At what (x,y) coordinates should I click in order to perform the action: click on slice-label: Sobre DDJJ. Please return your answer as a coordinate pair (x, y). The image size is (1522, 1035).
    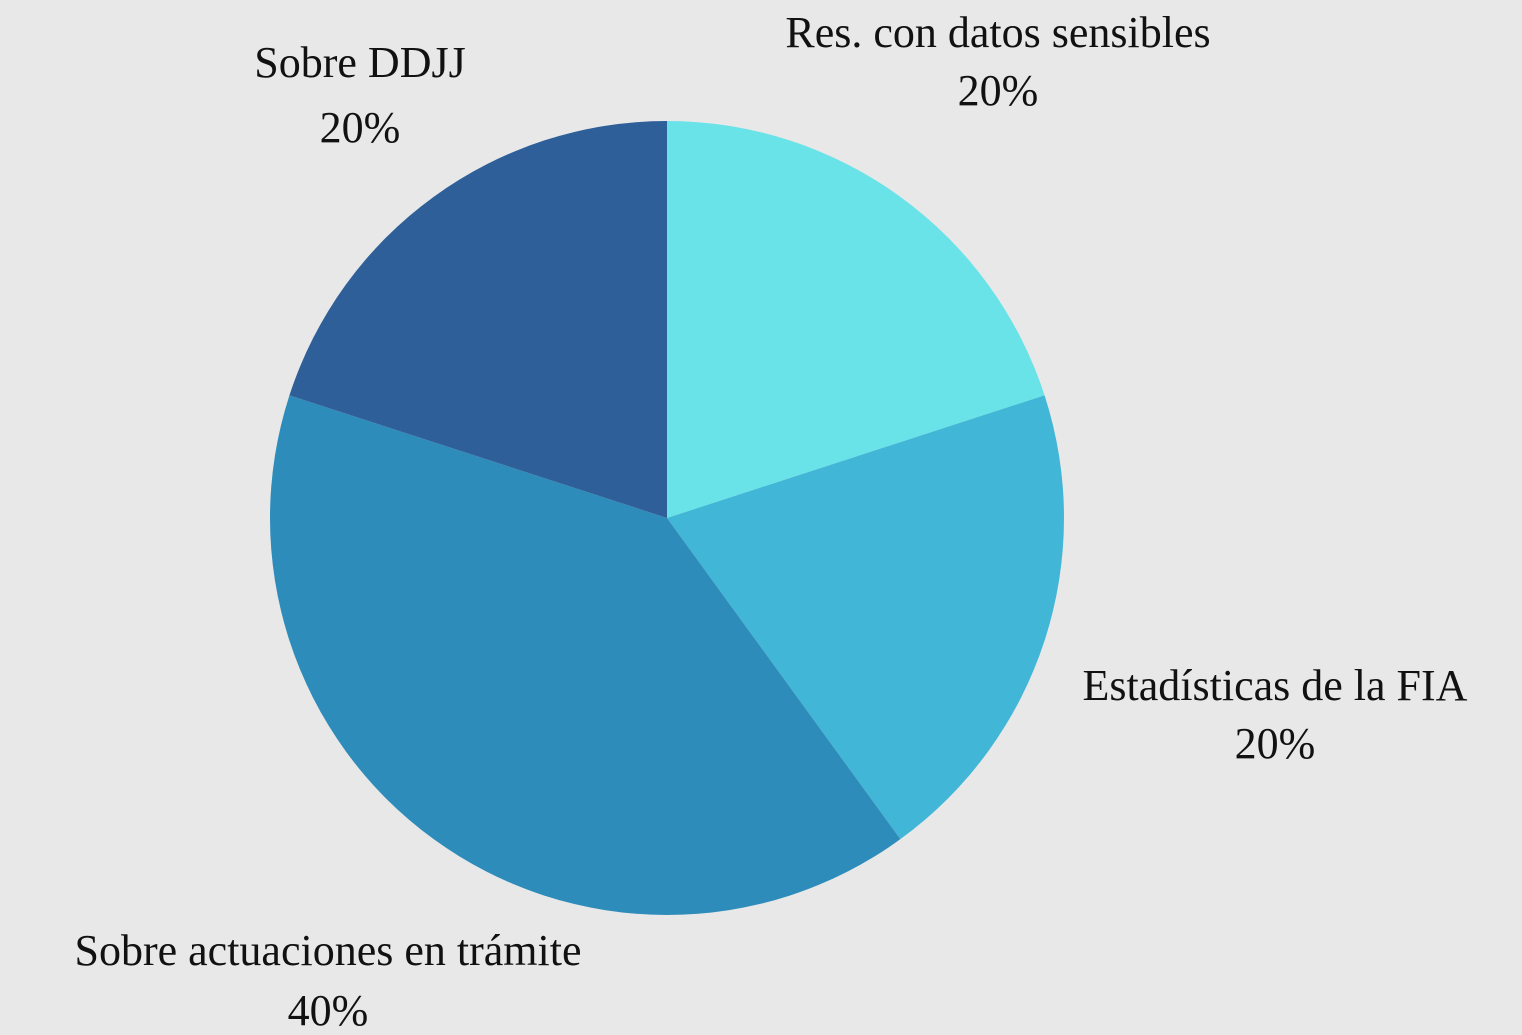
    Looking at the image, I should click on (359, 62).